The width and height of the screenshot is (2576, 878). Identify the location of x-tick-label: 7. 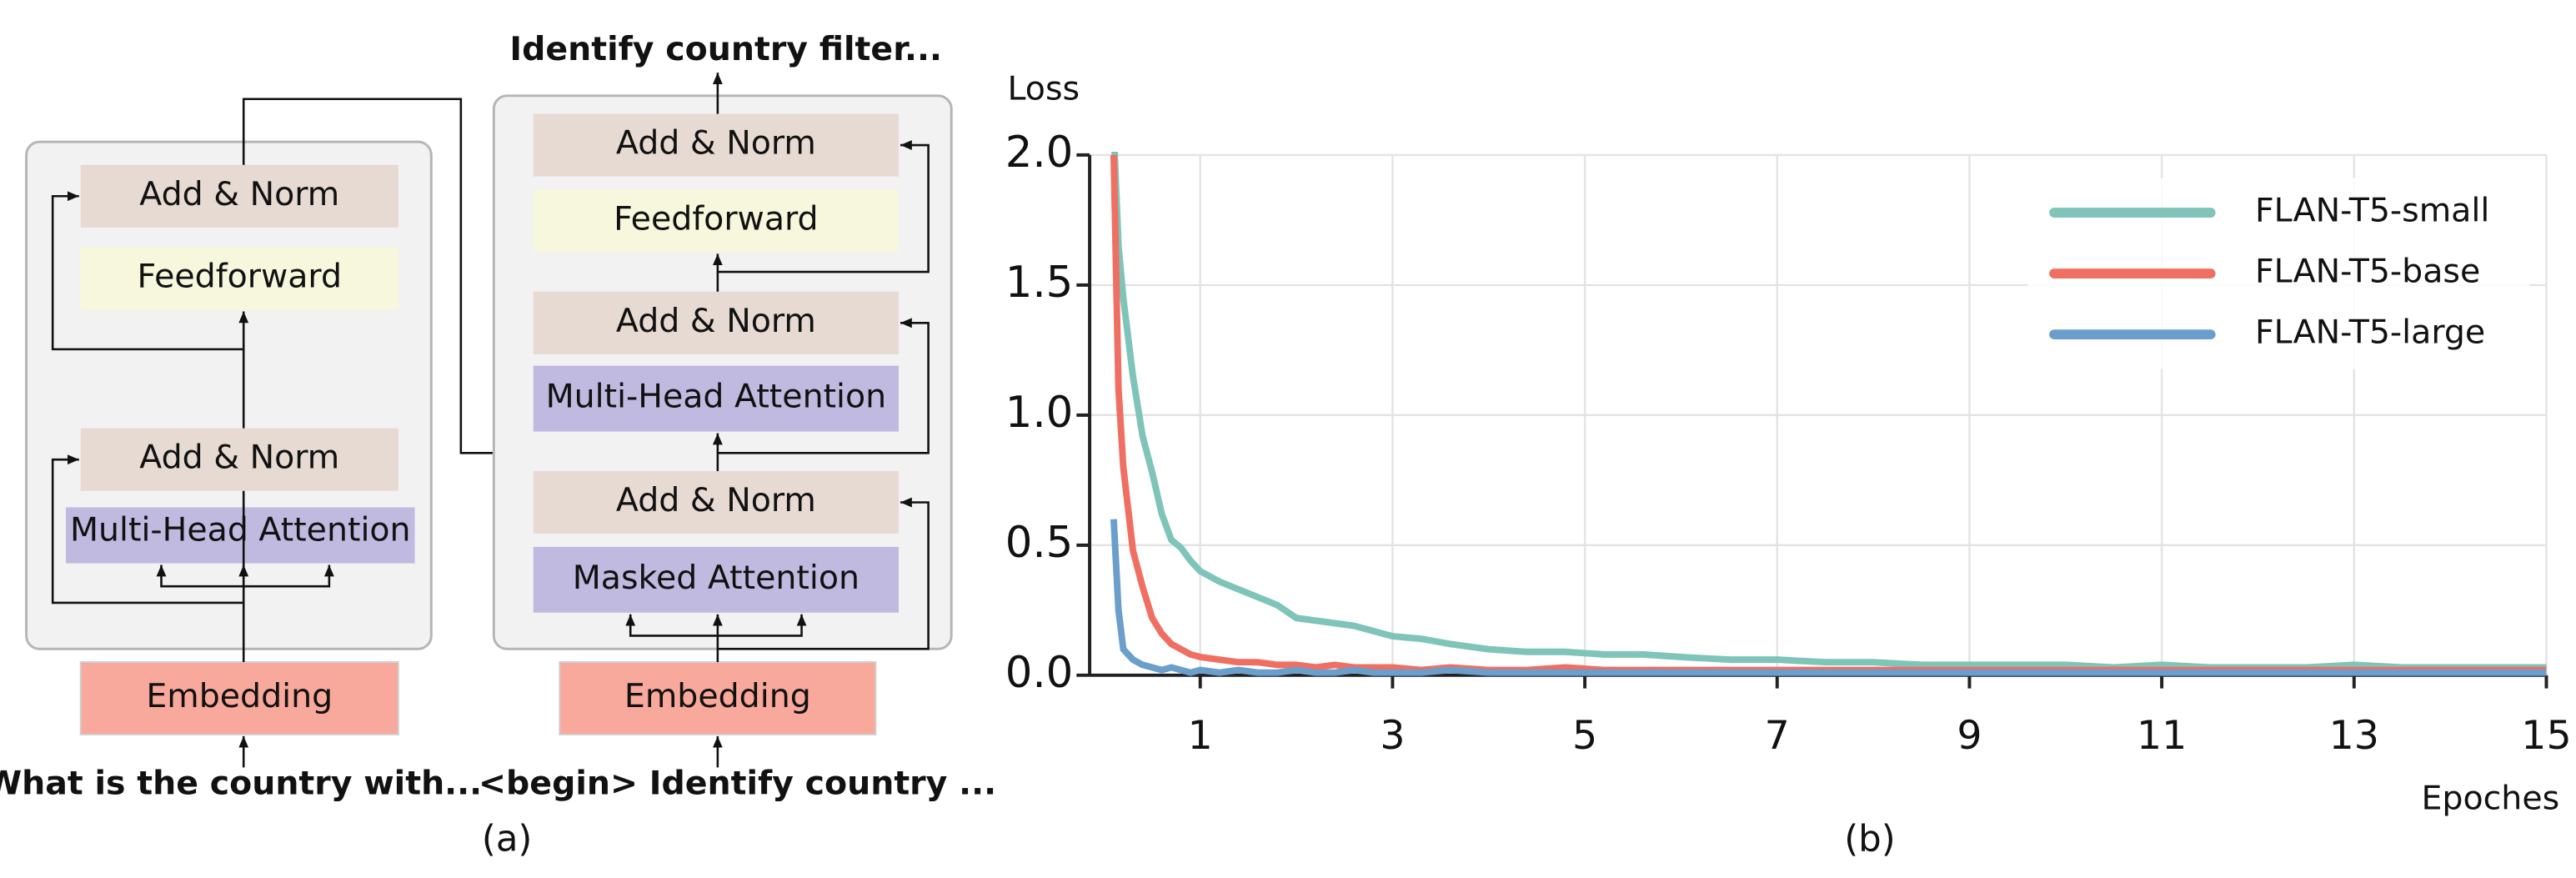
(1777, 736).